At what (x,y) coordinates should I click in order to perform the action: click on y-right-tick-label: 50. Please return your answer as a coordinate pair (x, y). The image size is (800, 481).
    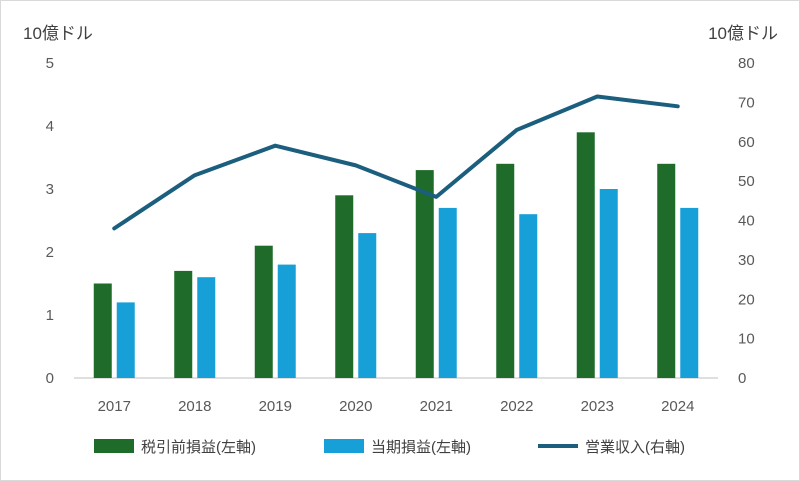
    Looking at the image, I should click on (746, 181).